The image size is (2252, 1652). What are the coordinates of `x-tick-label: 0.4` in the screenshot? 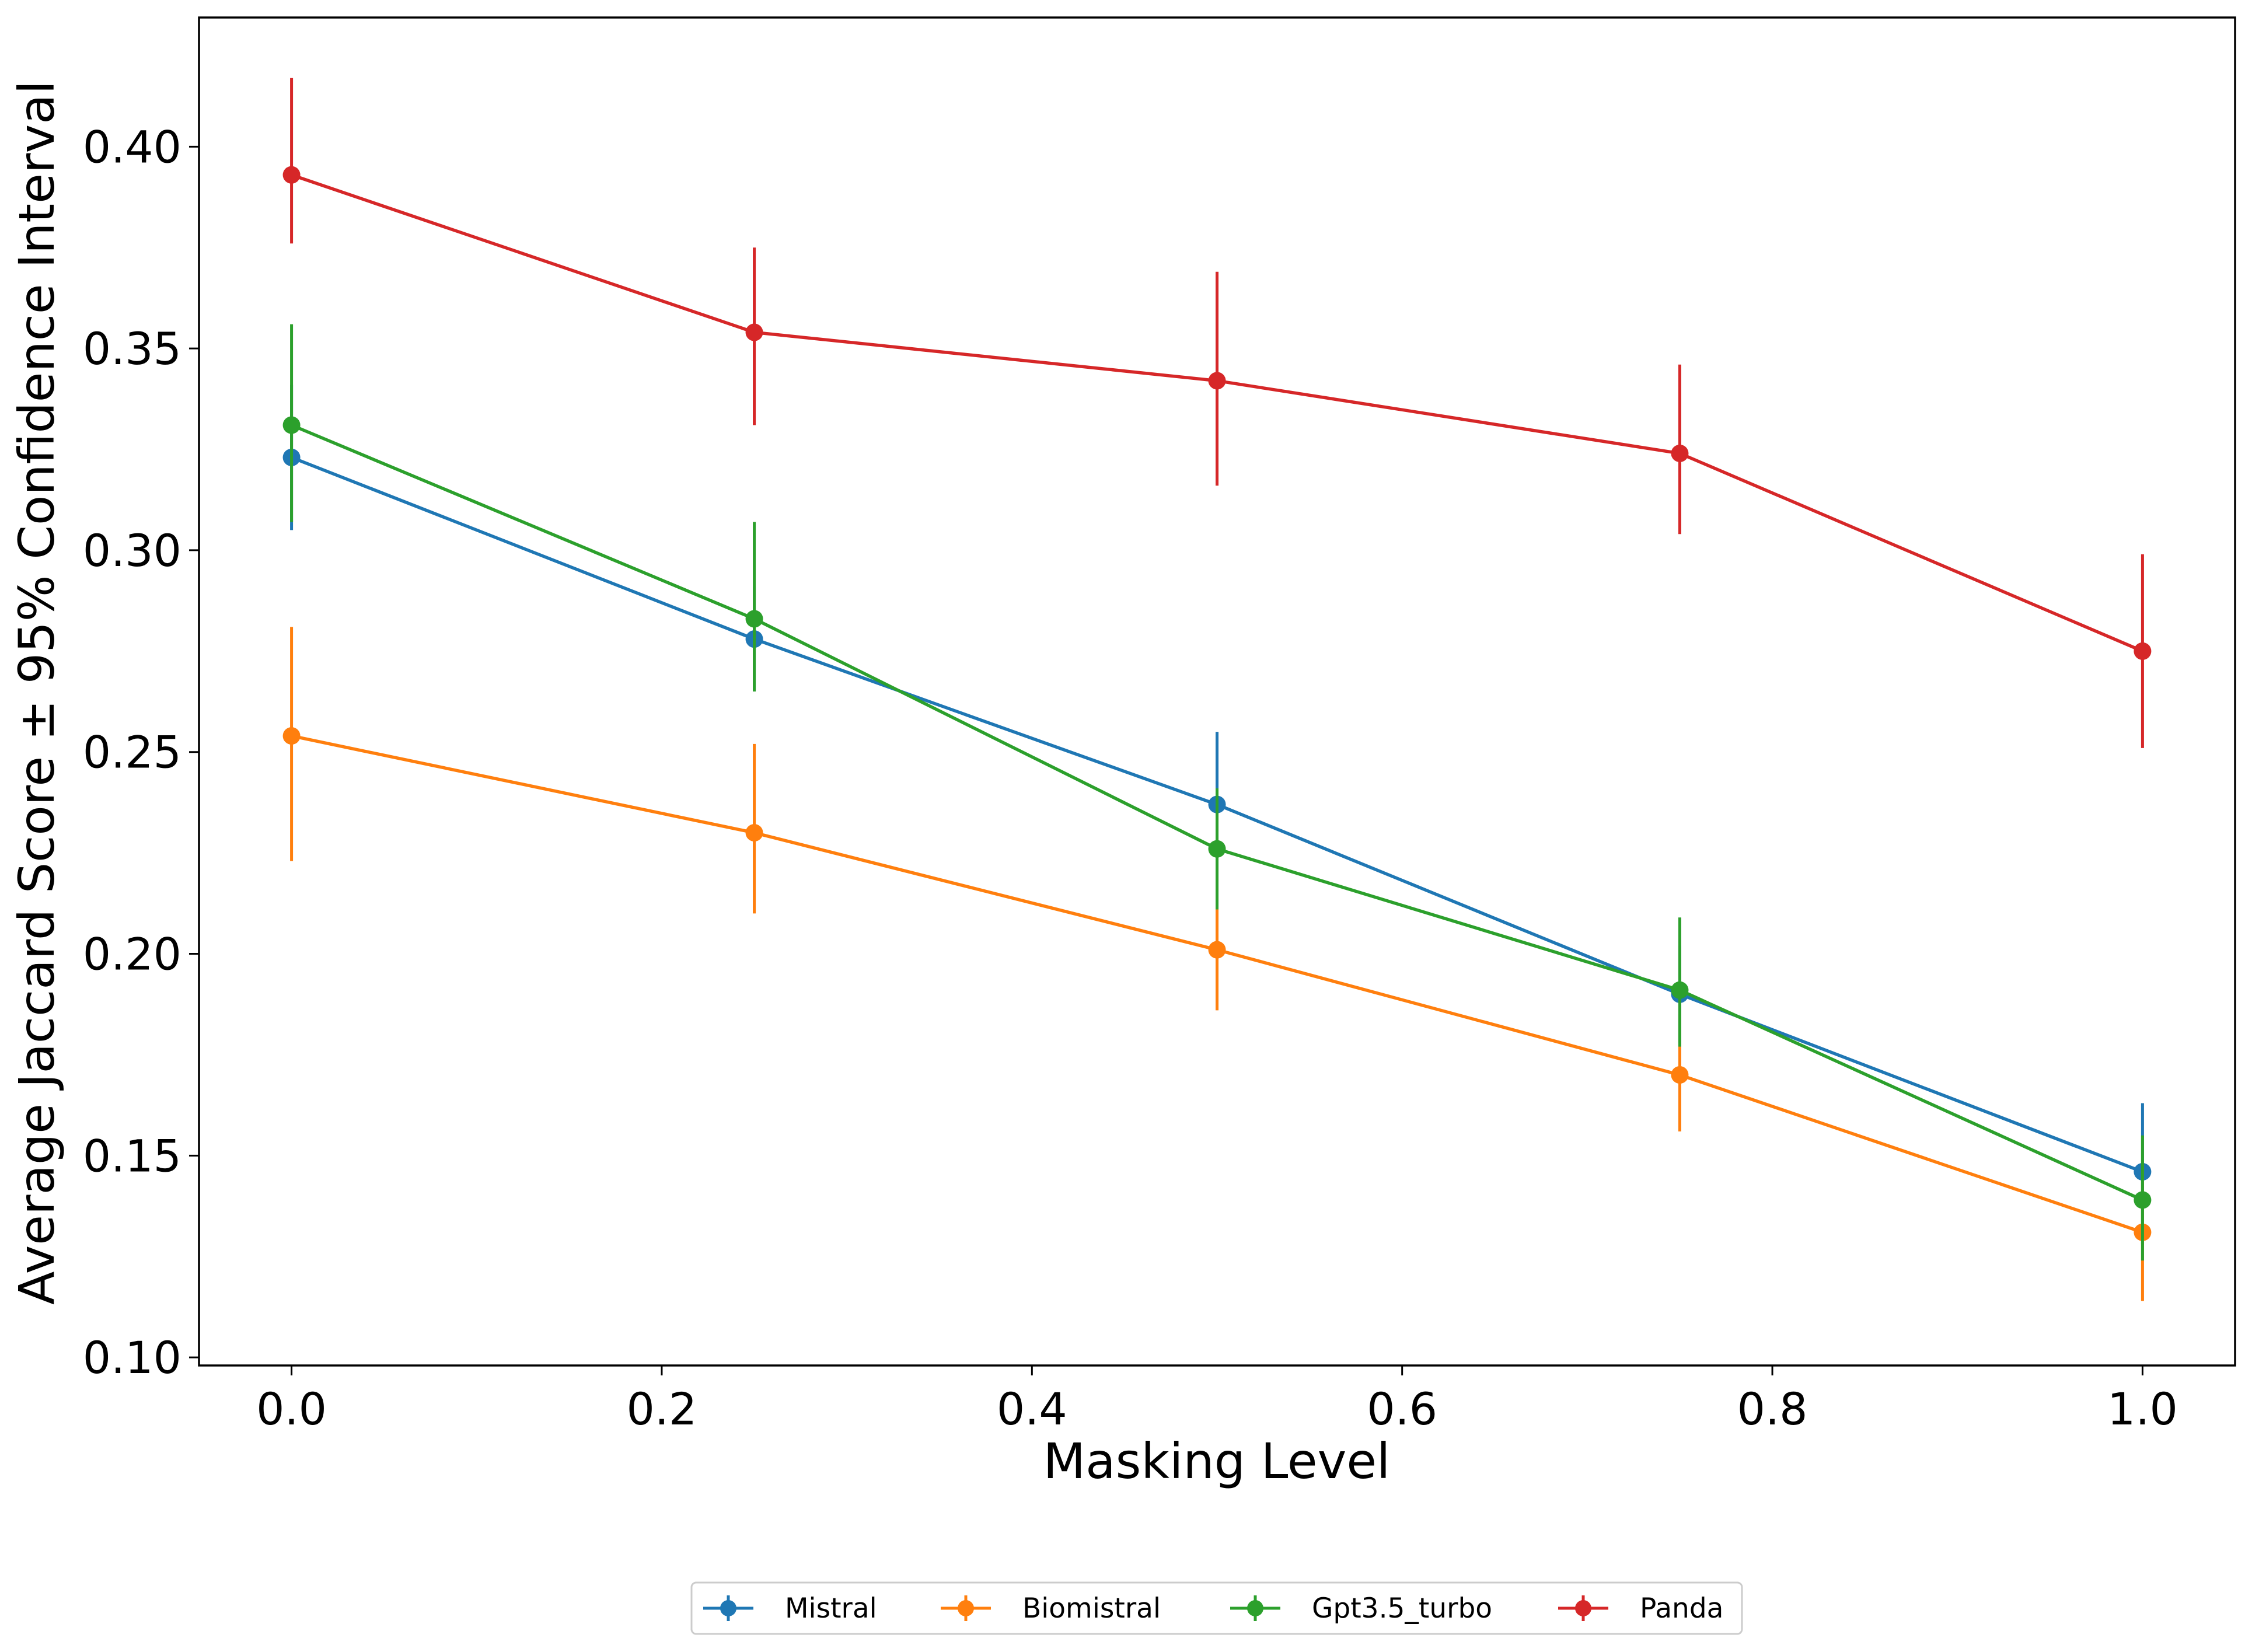 It's located at (1032, 1409).